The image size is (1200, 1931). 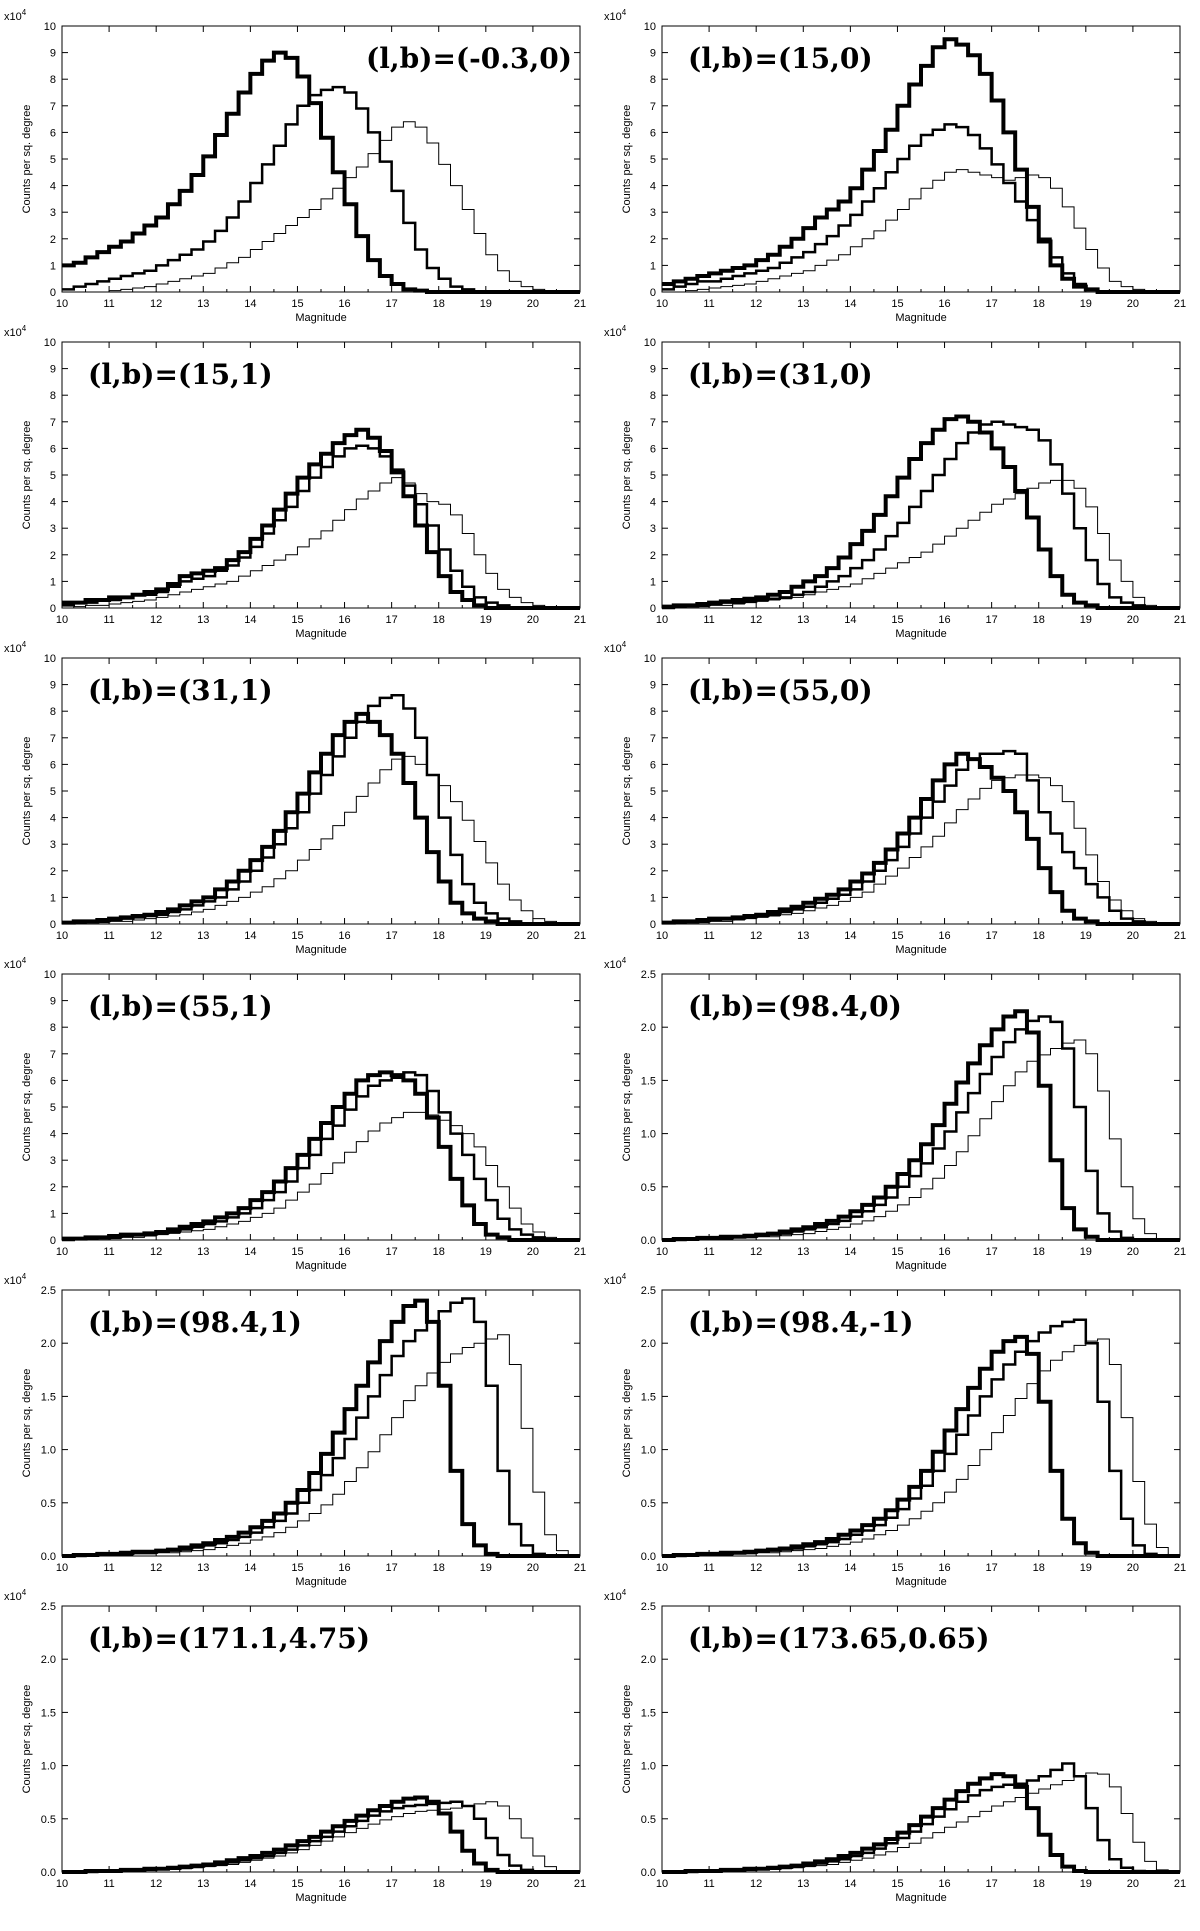 What do you see at coordinates (53, 686) in the screenshot?
I see `y-tick-label: 9` at bounding box center [53, 686].